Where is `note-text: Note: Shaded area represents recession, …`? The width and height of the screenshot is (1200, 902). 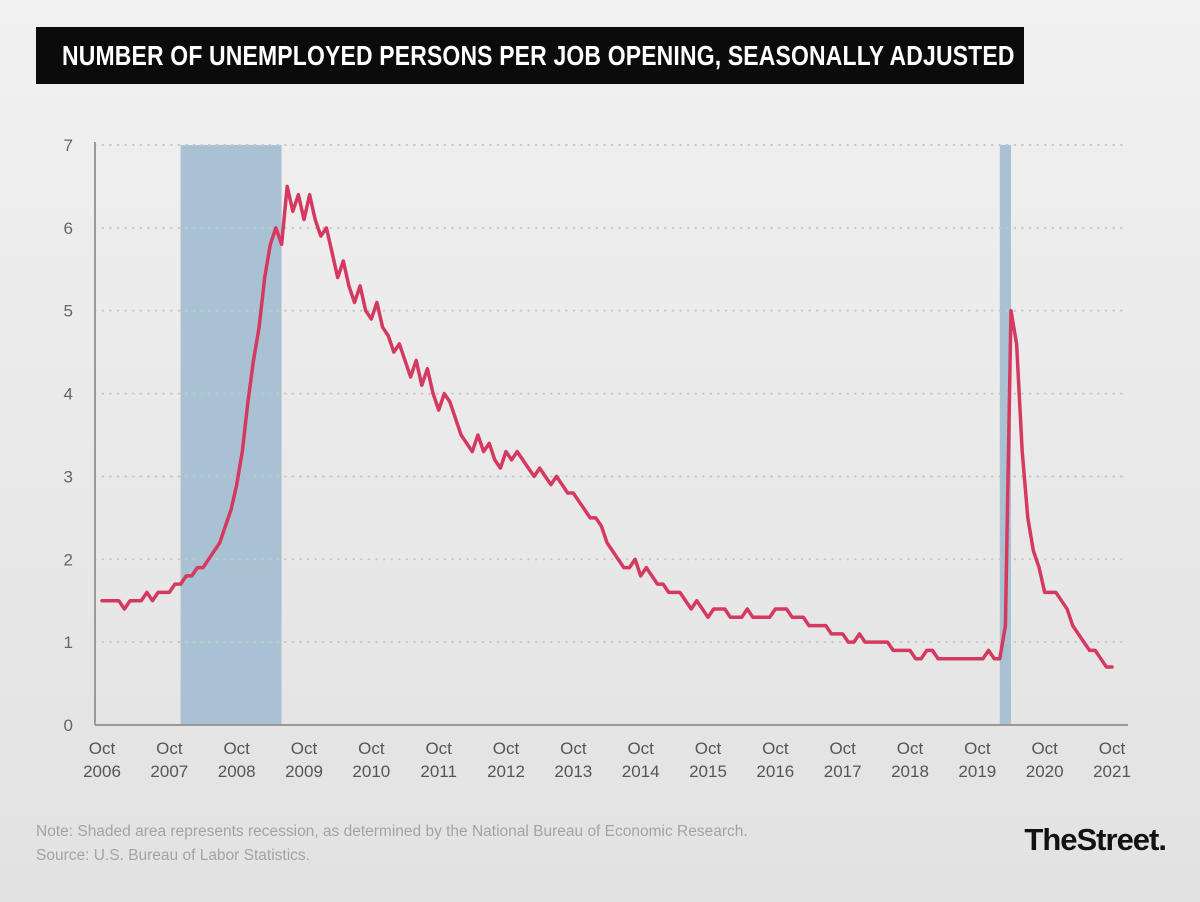 note-text: Note: Shaded area represents recession, … is located at coordinates (392, 831).